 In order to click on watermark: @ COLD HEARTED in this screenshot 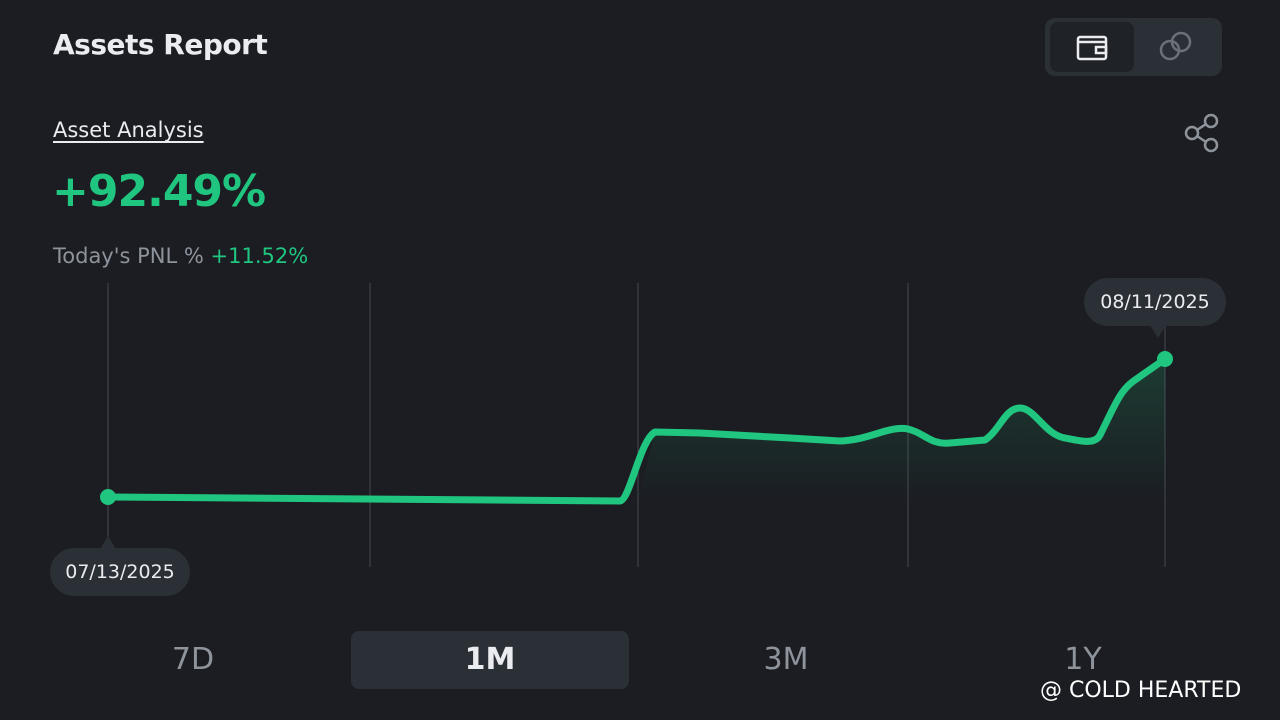, I will do `click(1141, 690)`.